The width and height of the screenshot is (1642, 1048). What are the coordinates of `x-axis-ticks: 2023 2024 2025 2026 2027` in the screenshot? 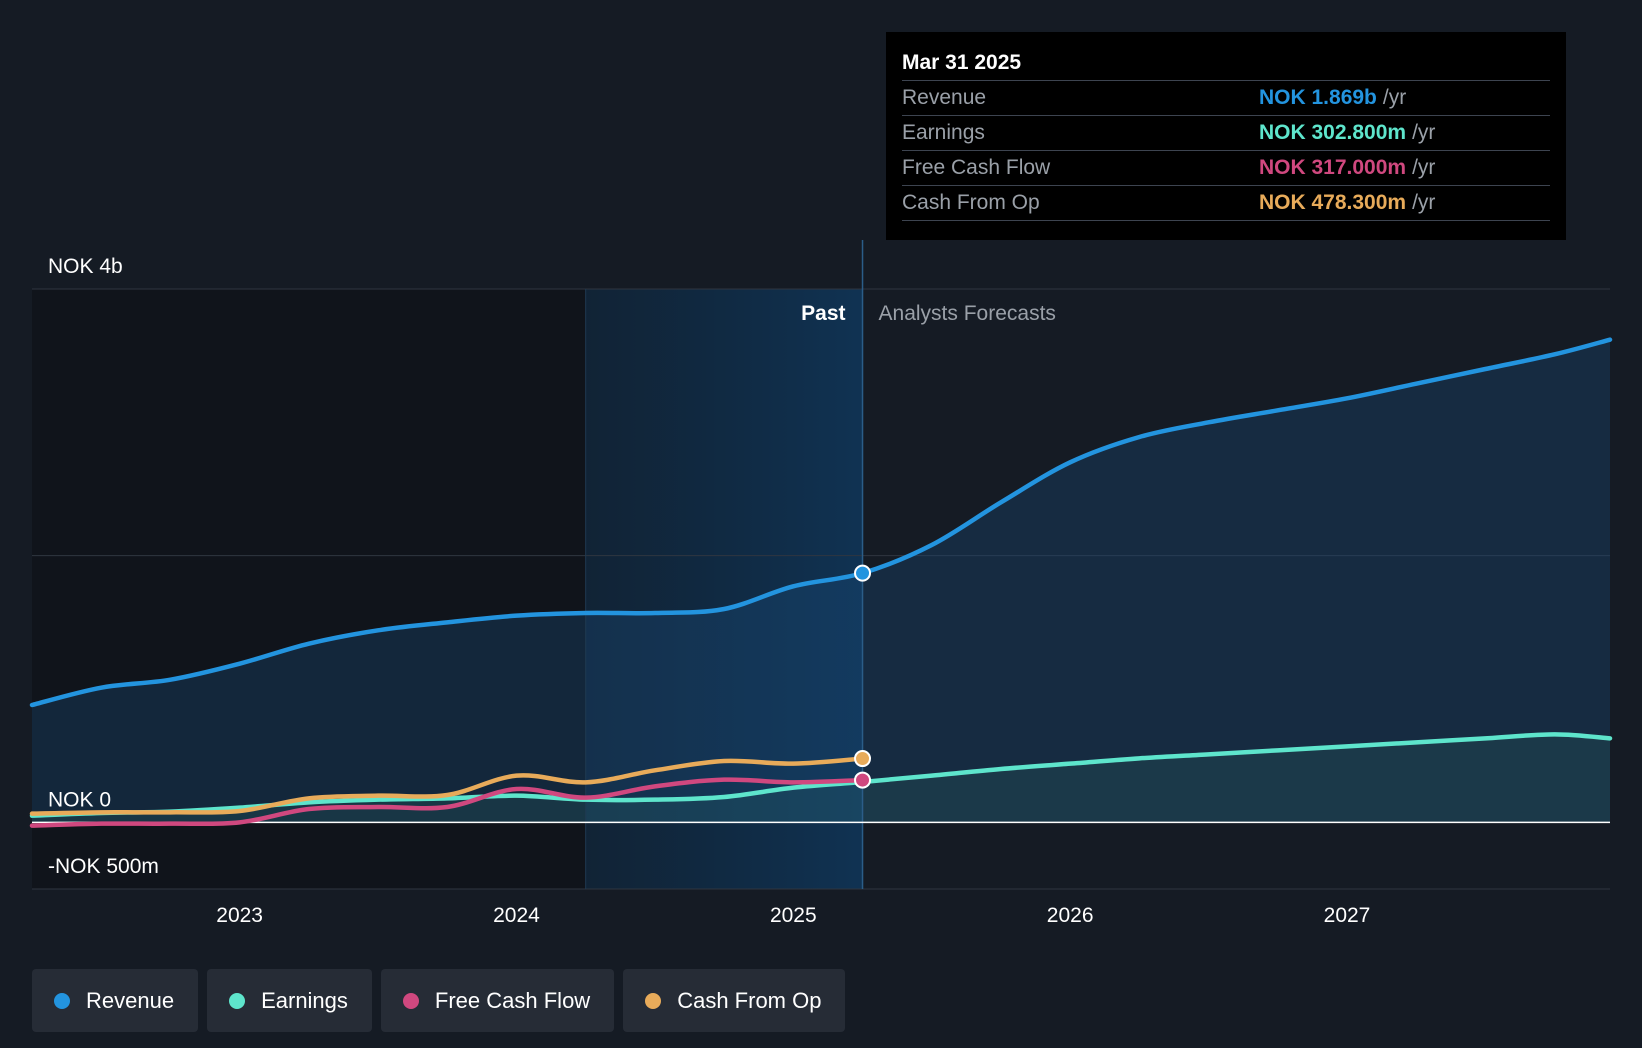 It's located at (793, 915).